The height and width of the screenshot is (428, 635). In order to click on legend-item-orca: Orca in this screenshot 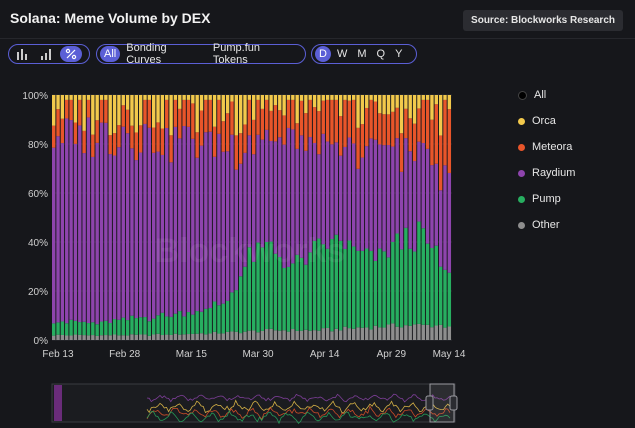, I will do `click(546, 121)`.